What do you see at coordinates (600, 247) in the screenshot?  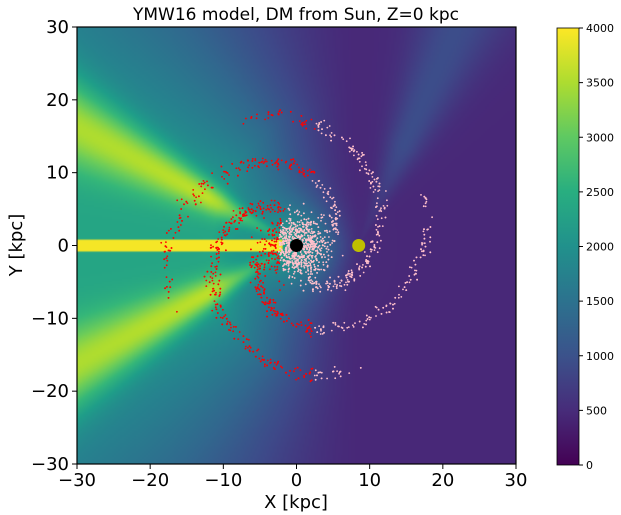 I see `colorbar-tick-label: 2000` at bounding box center [600, 247].